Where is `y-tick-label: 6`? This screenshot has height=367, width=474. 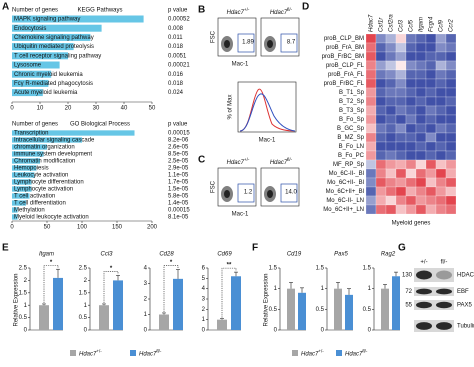 y-tick-label: 6 is located at coordinates (204, 269).